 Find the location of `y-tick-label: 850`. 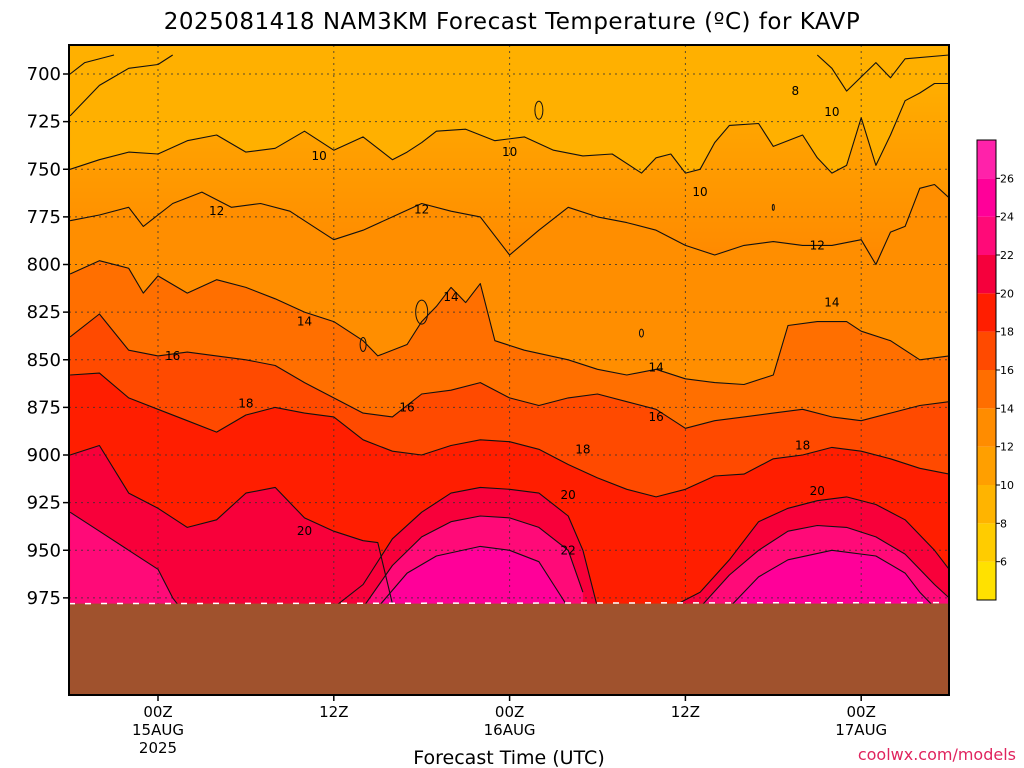

y-tick-label: 850 is located at coordinates (44, 360).